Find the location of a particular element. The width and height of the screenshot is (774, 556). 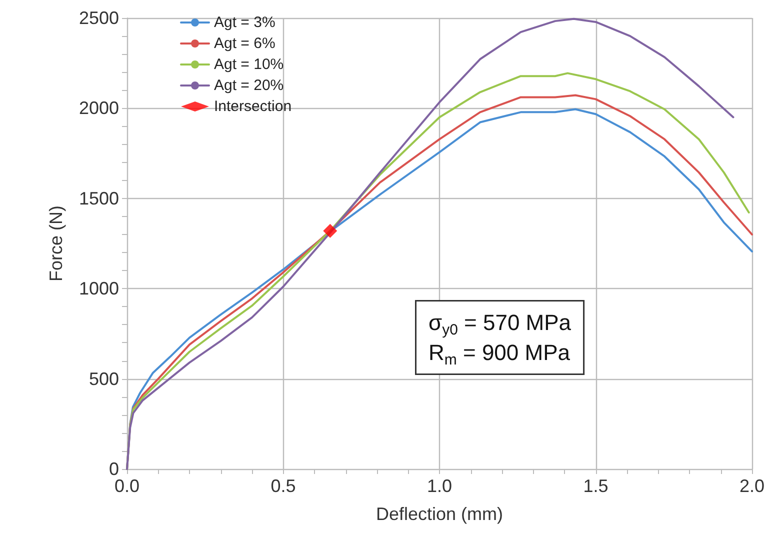

x-axis-title: Deflection (mm) is located at coordinates (440, 514).